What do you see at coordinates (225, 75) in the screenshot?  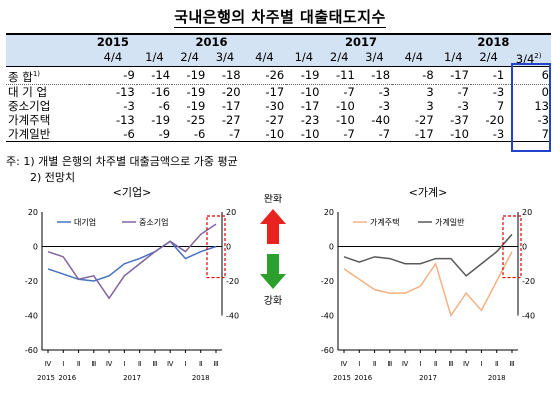 I see `table-cell: -18` at bounding box center [225, 75].